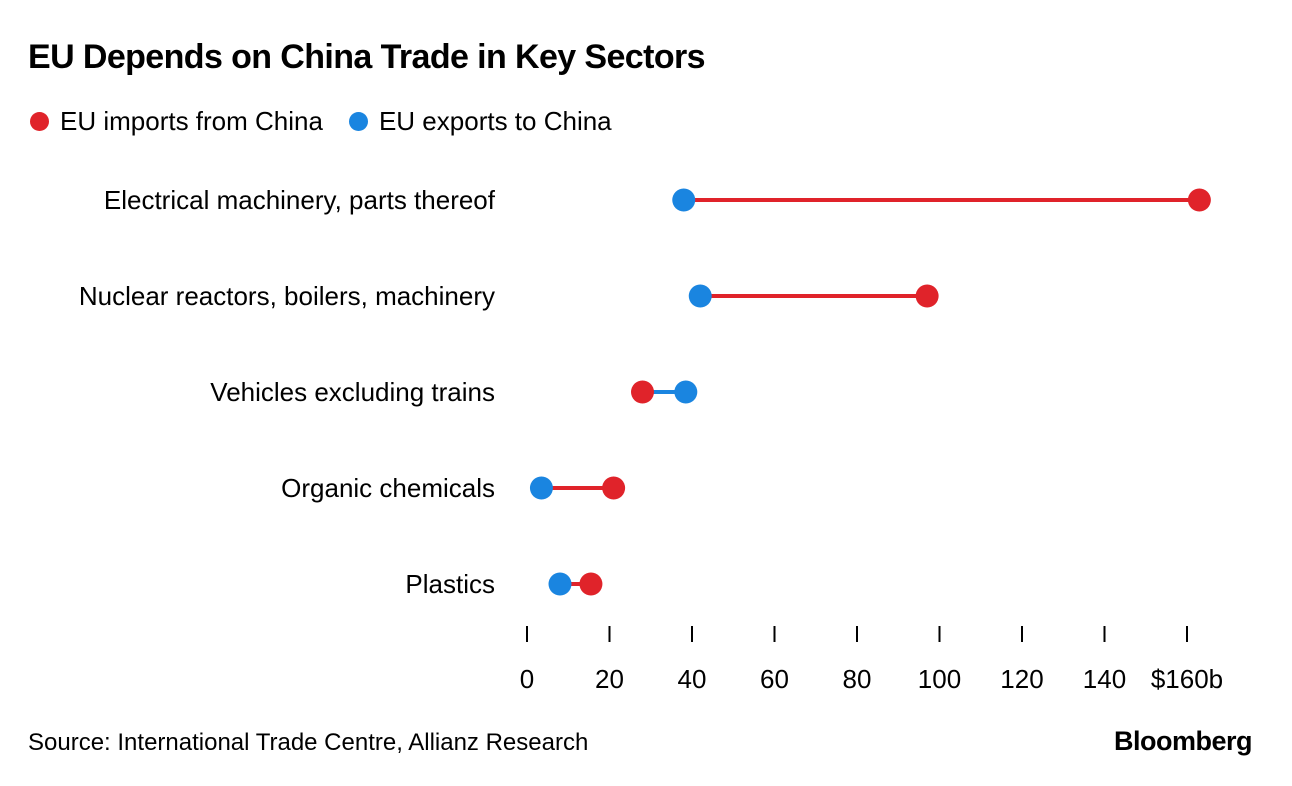 This screenshot has width=1292, height=786. I want to click on x-tick-label: 80, so click(857, 679).